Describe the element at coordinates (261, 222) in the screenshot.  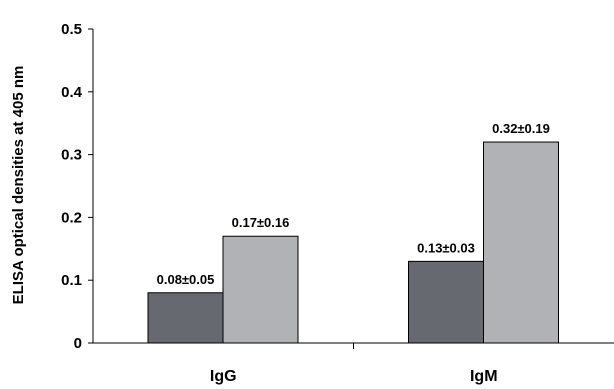
I see `data-label: 0.17±0.16` at that location.